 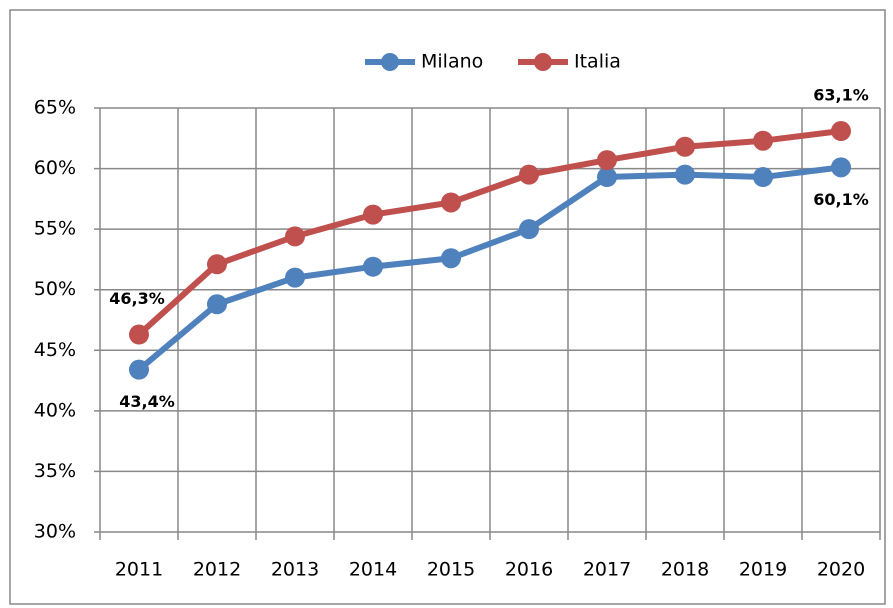 What do you see at coordinates (55, 289) in the screenshot?
I see `y-tick-label: 50%` at bounding box center [55, 289].